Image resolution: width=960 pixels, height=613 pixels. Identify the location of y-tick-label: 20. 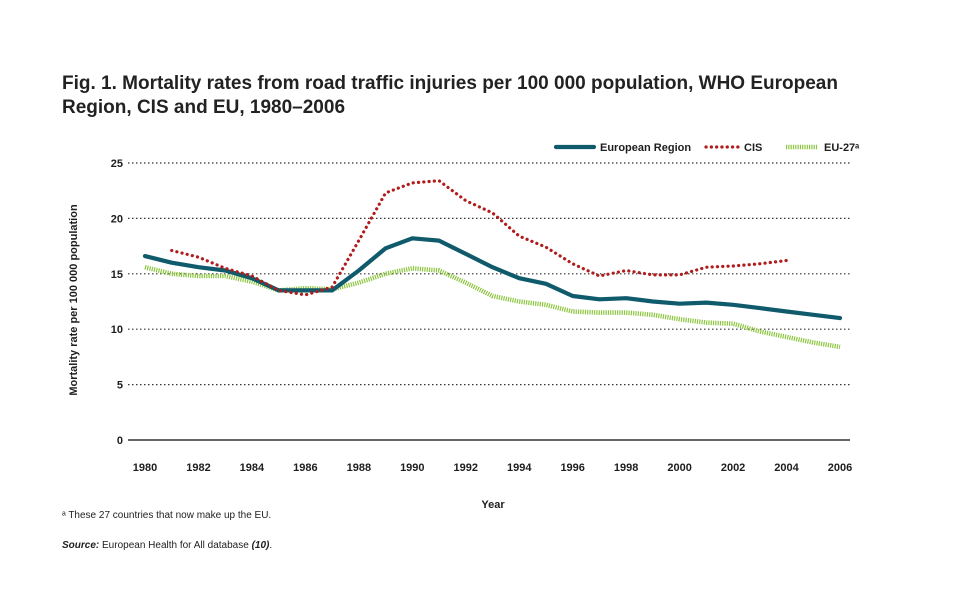
(117, 219).